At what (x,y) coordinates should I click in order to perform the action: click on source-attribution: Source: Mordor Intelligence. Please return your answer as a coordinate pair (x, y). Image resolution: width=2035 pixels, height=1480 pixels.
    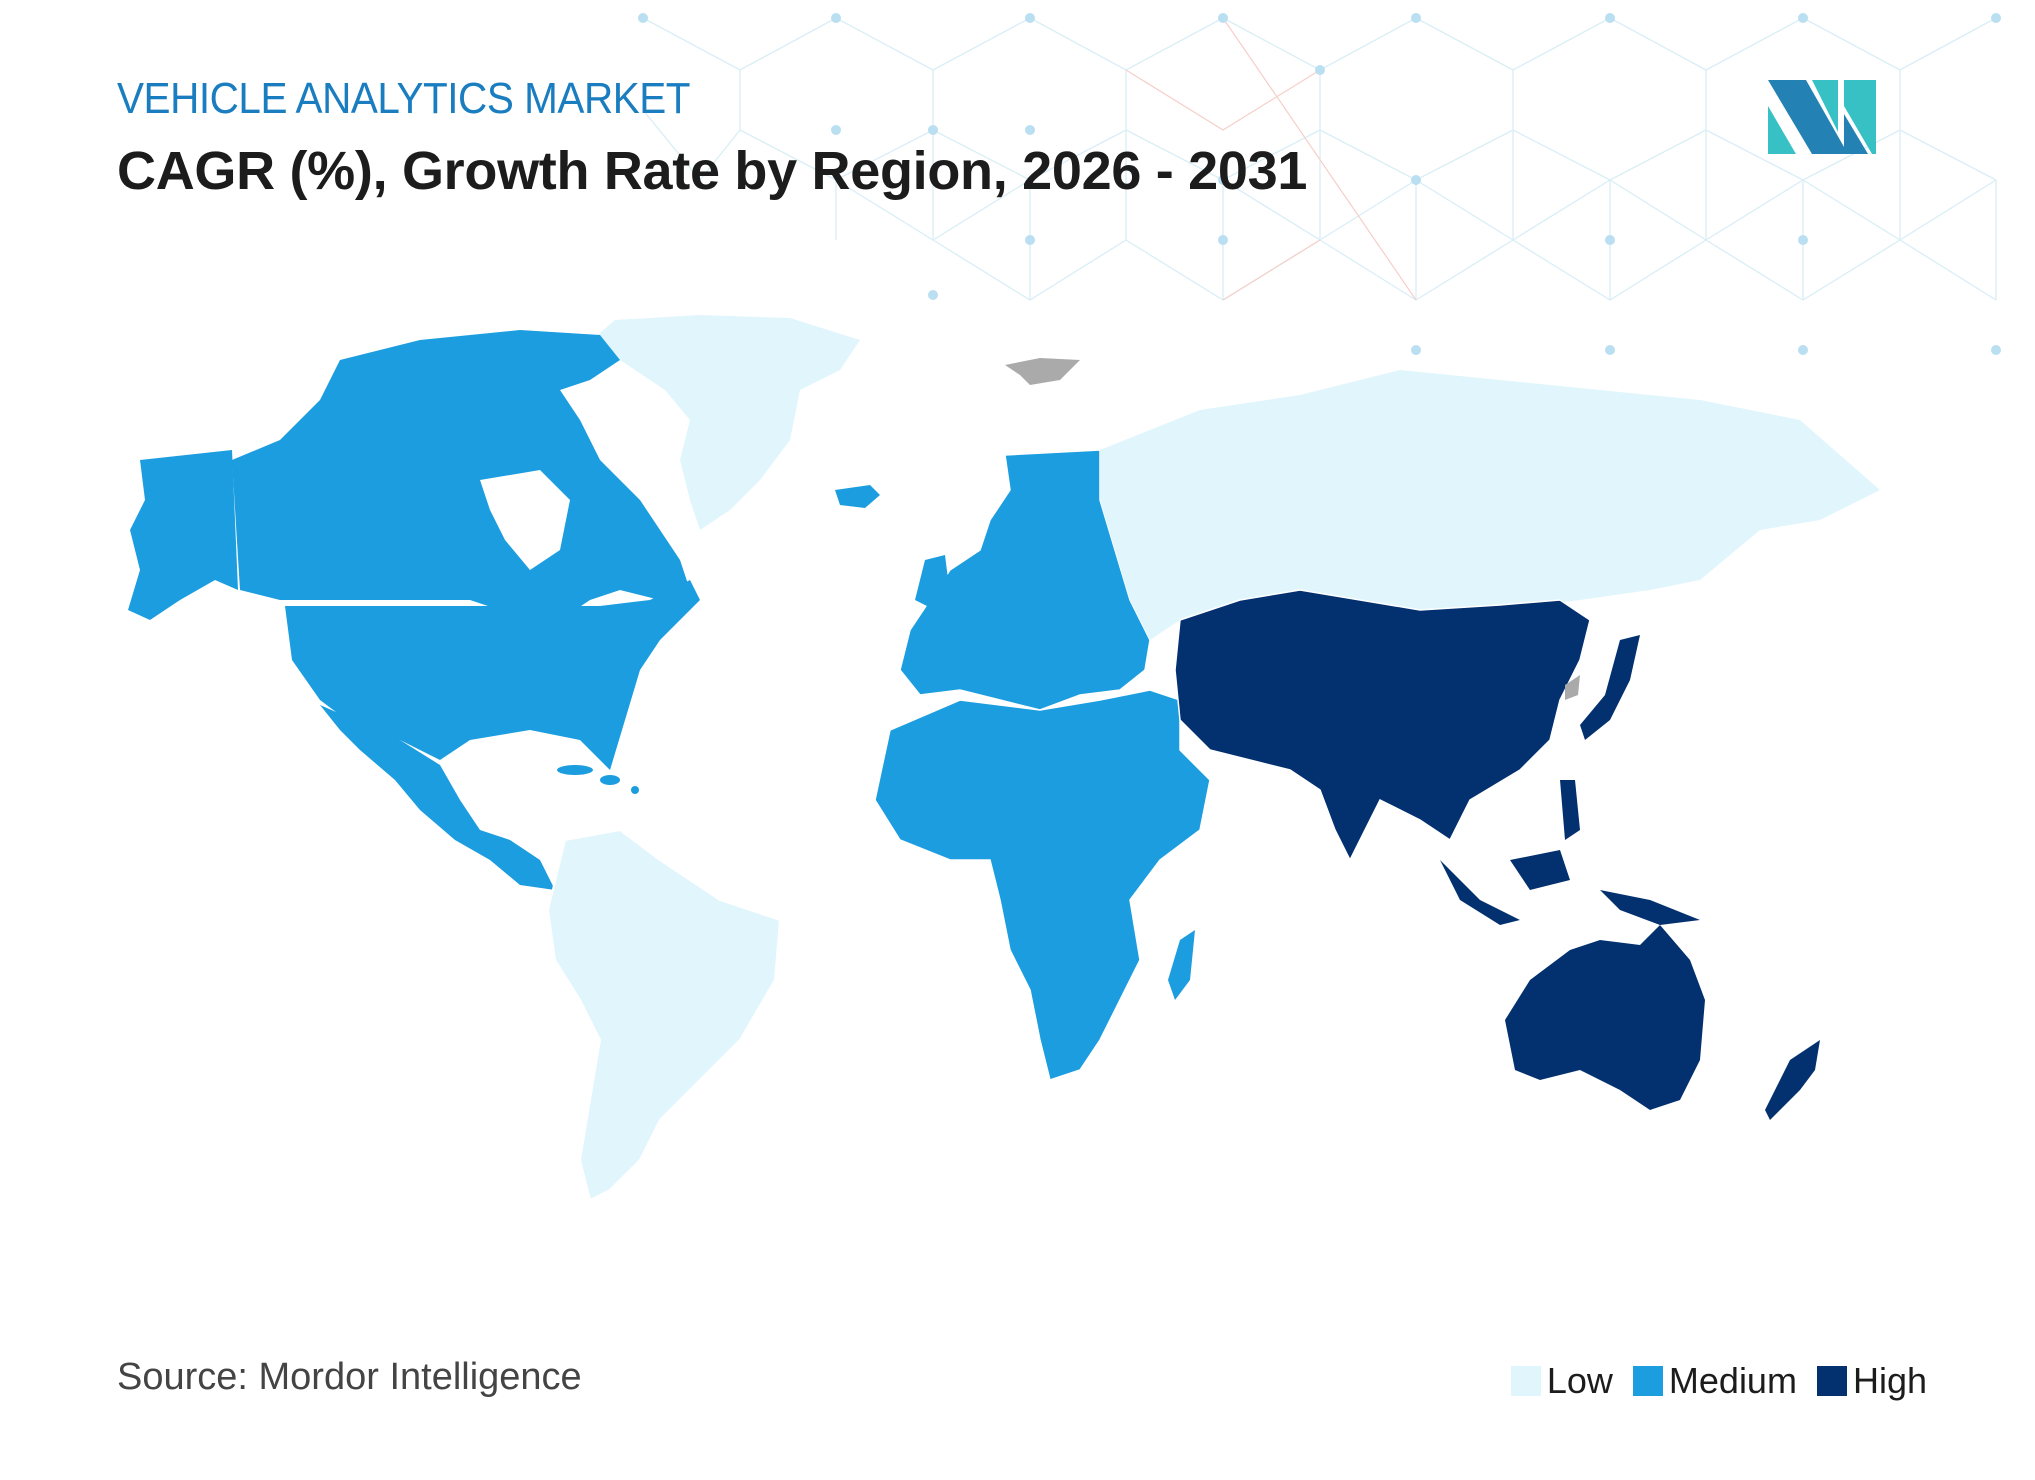
    Looking at the image, I should click on (349, 1377).